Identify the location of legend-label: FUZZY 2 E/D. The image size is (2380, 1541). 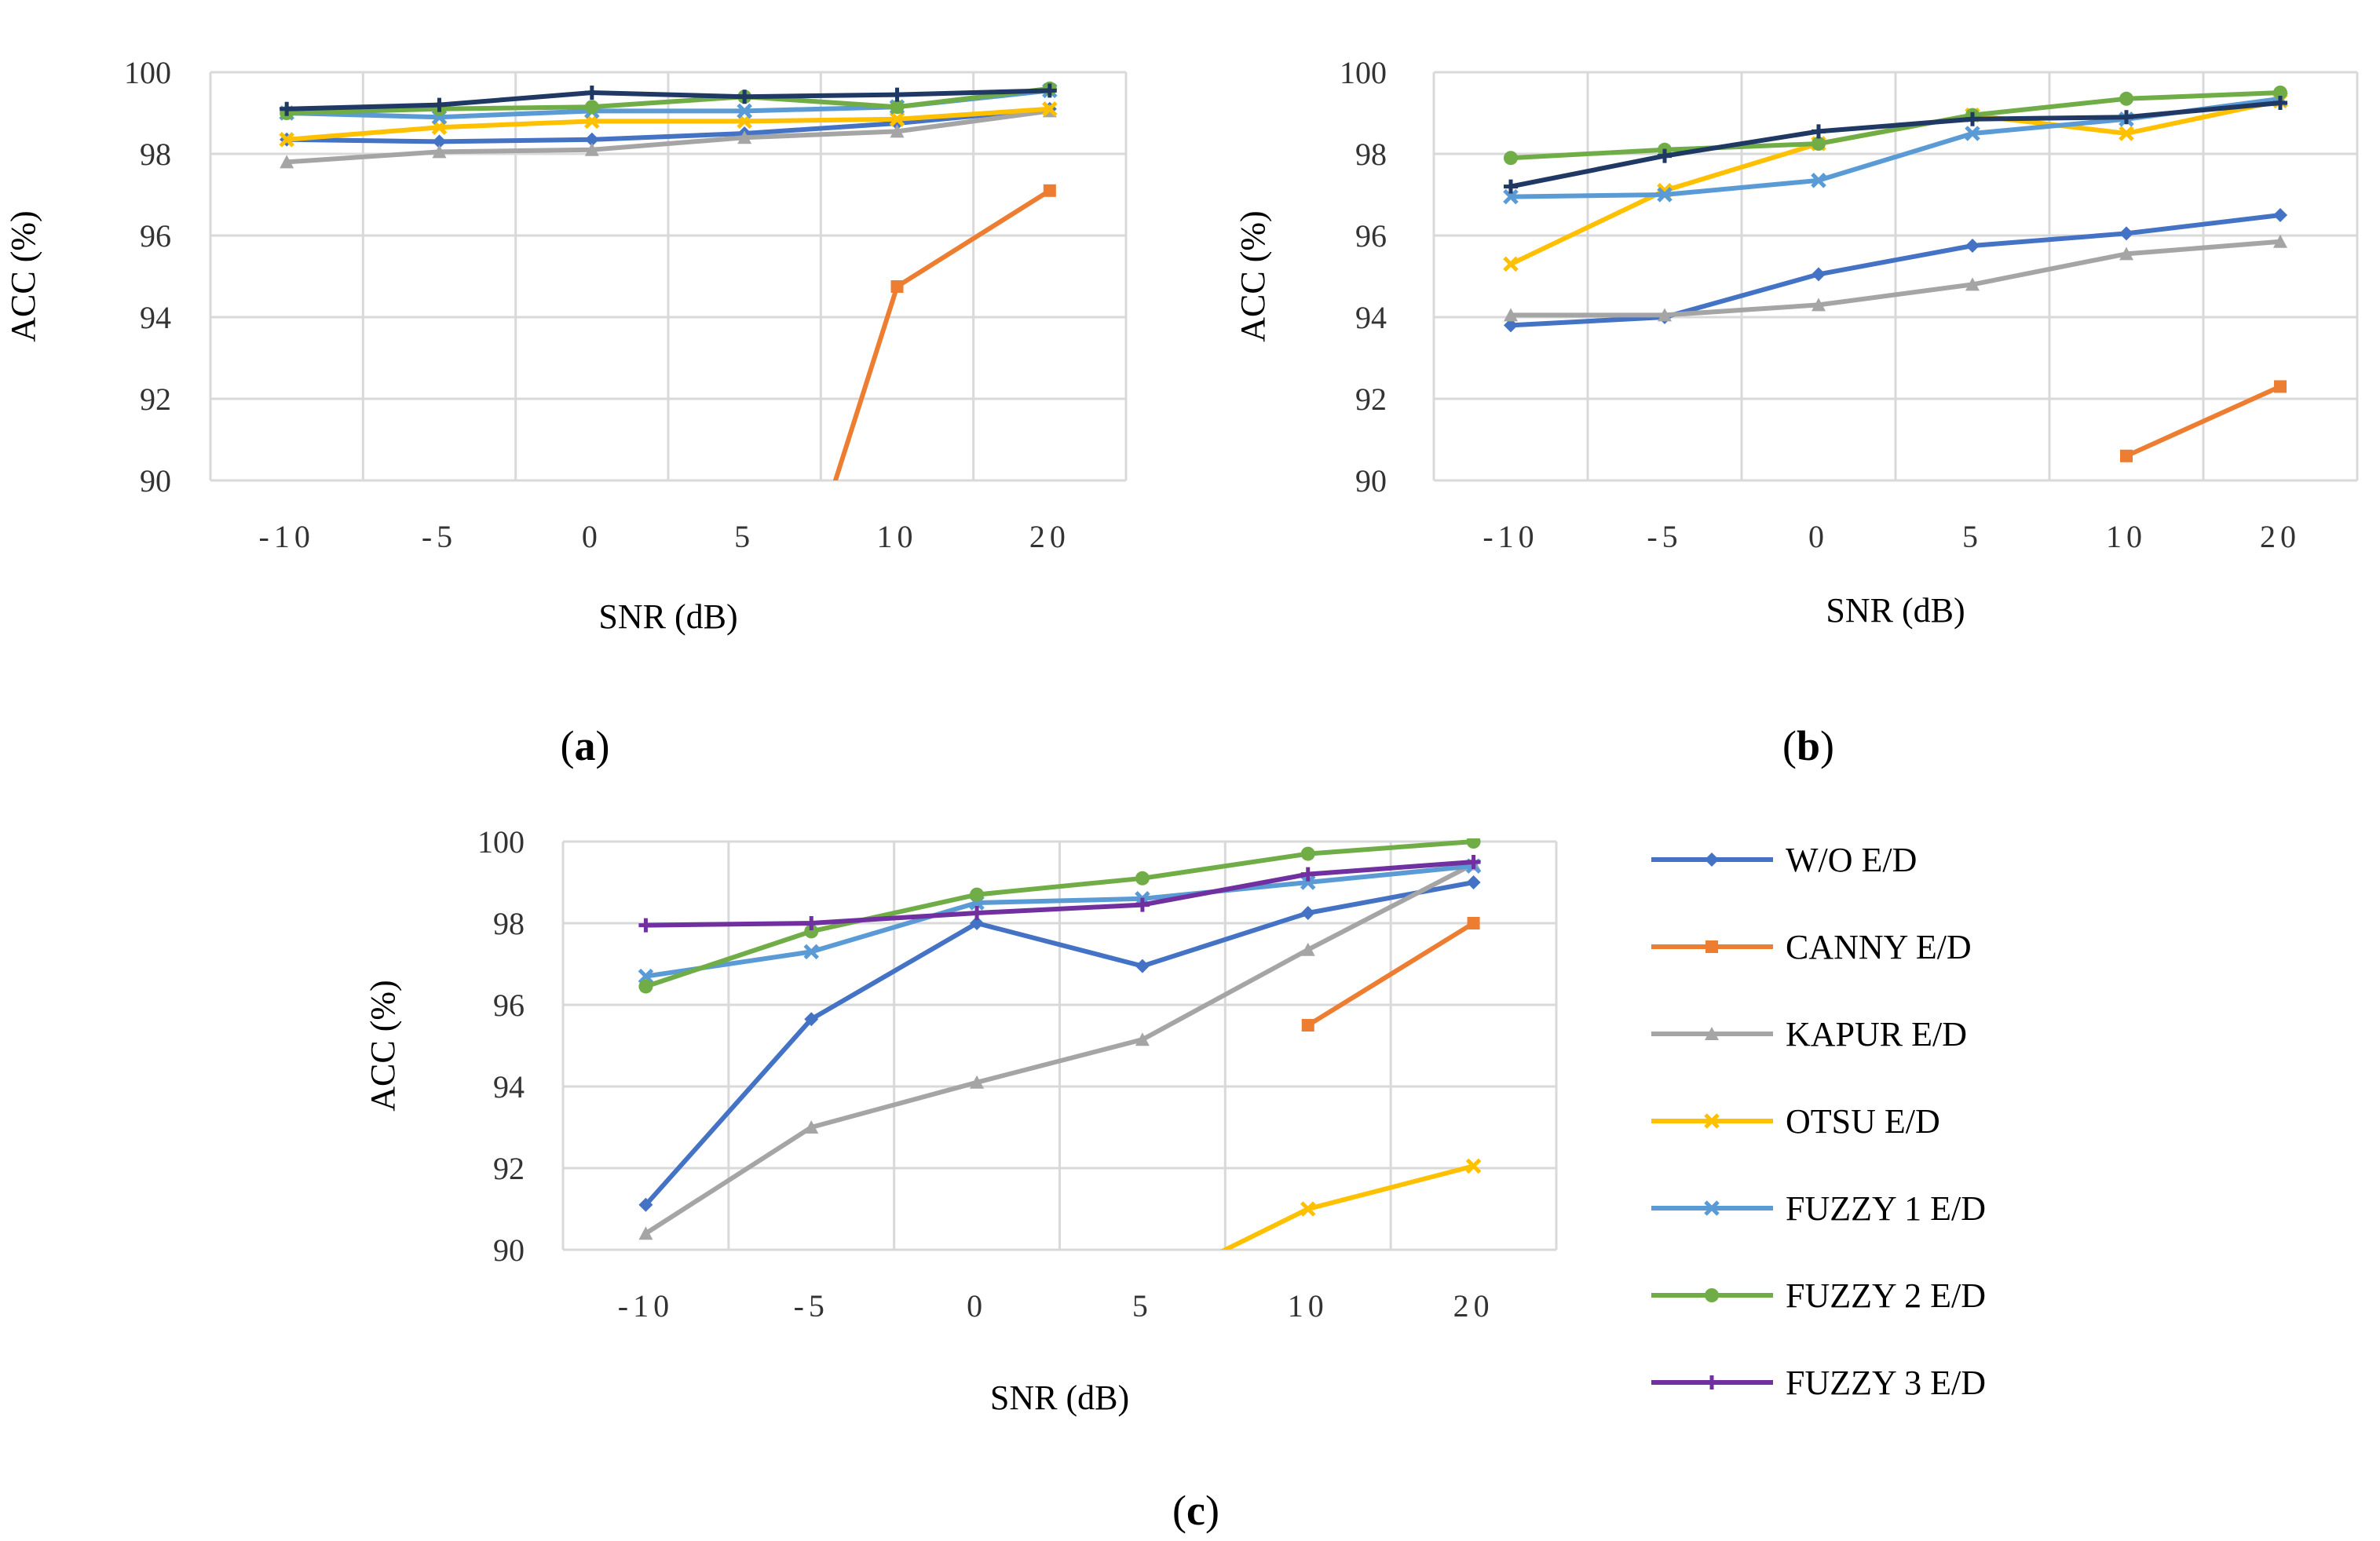
(1886, 1295).